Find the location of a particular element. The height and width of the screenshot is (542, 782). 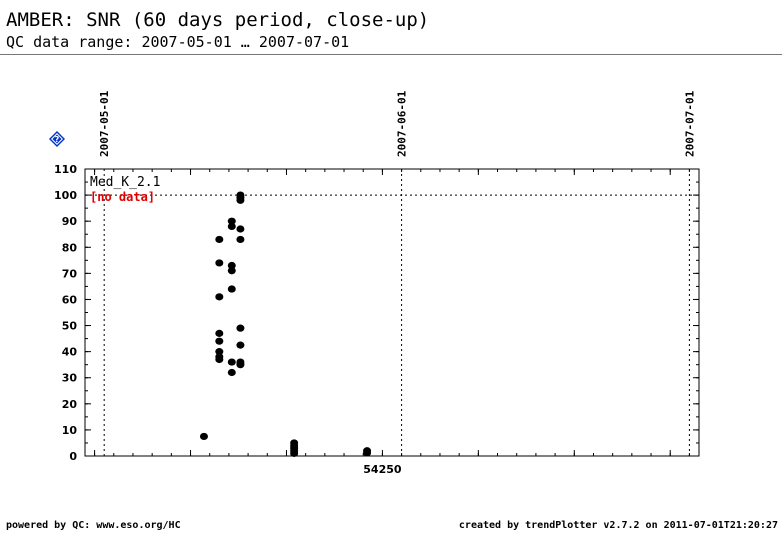

panel-label: Med_K_2.1 is located at coordinates (125, 182).